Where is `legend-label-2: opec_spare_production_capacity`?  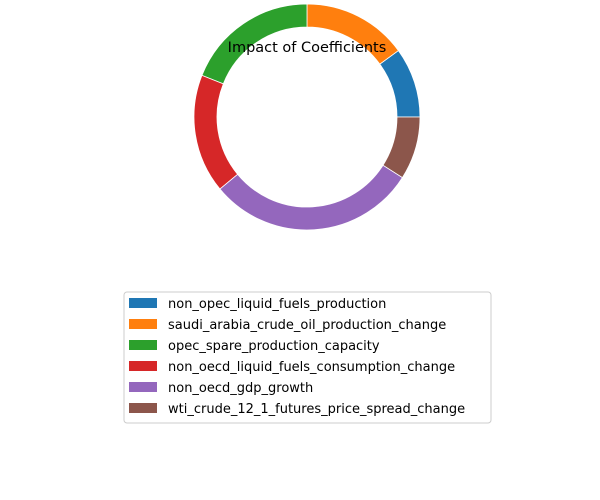 legend-label-2: opec_spare_production_capacity is located at coordinates (274, 346).